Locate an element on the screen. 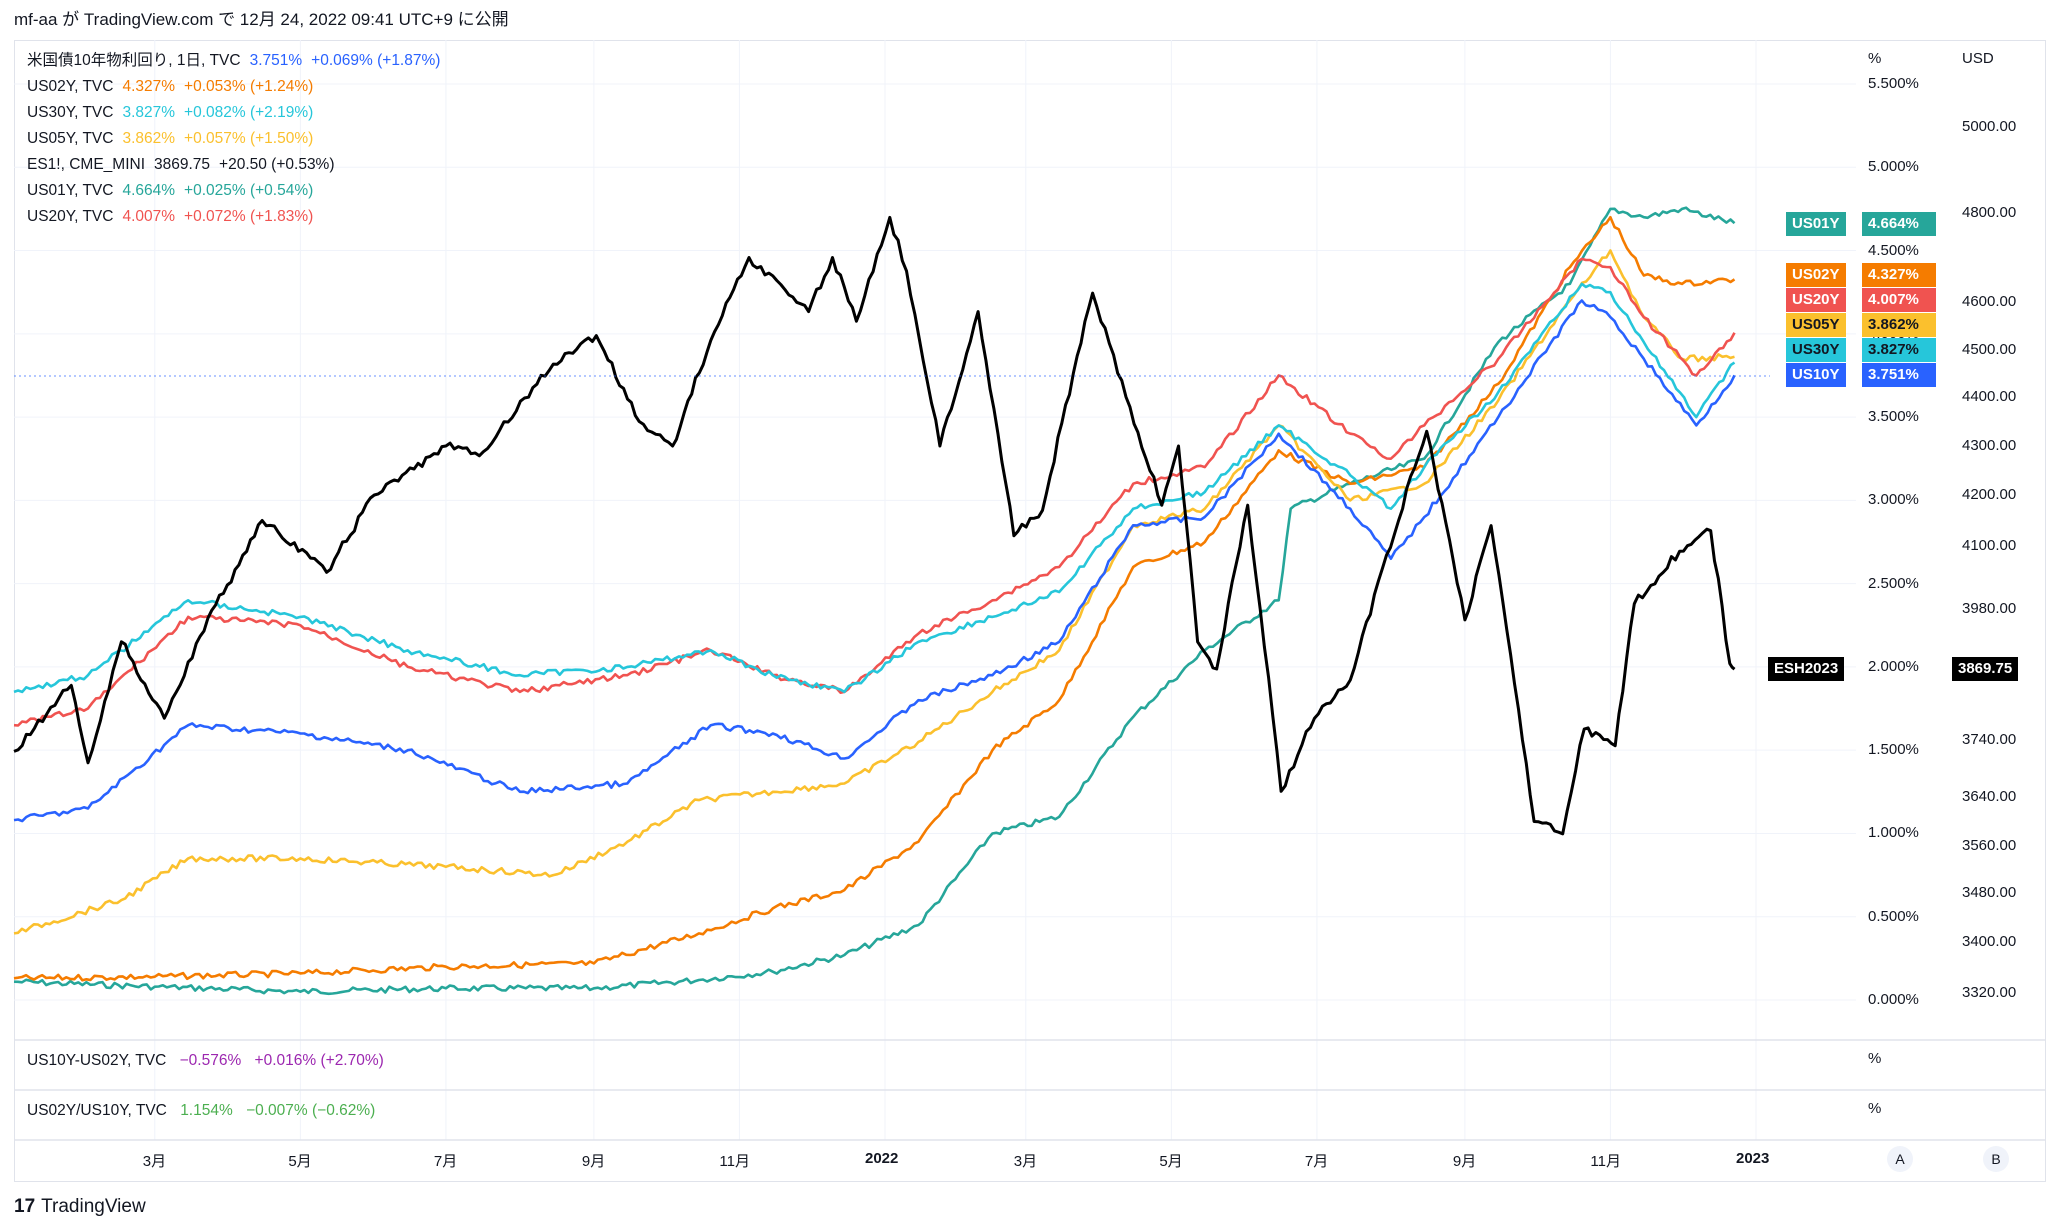  pane3-legend: US02Y/US10Y, TVC 1.154% −0.007% (−0.62%) is located at coordinates (205, 1111).